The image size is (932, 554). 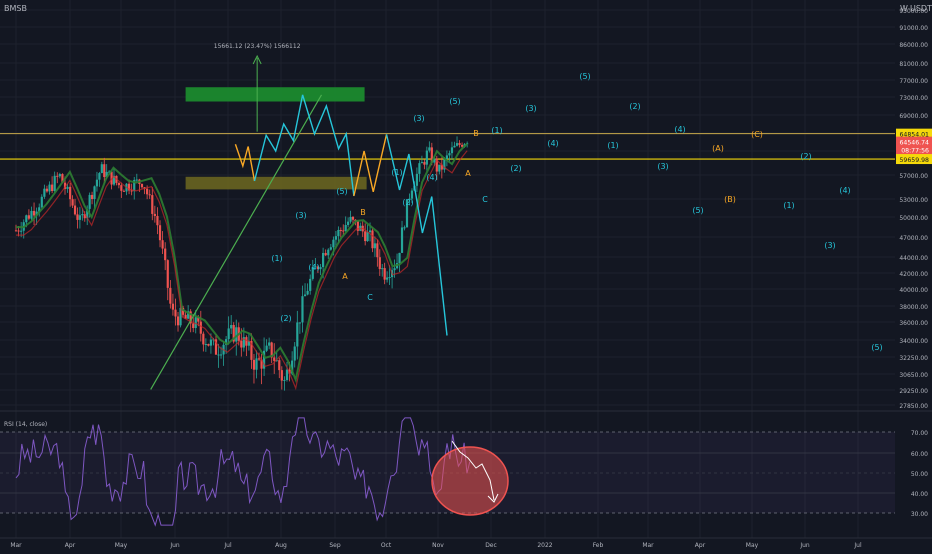 What do you see at coordinates (281, 545) in the screenshot?
I see `time-tick: Aug` at bounding box center [281, 545].